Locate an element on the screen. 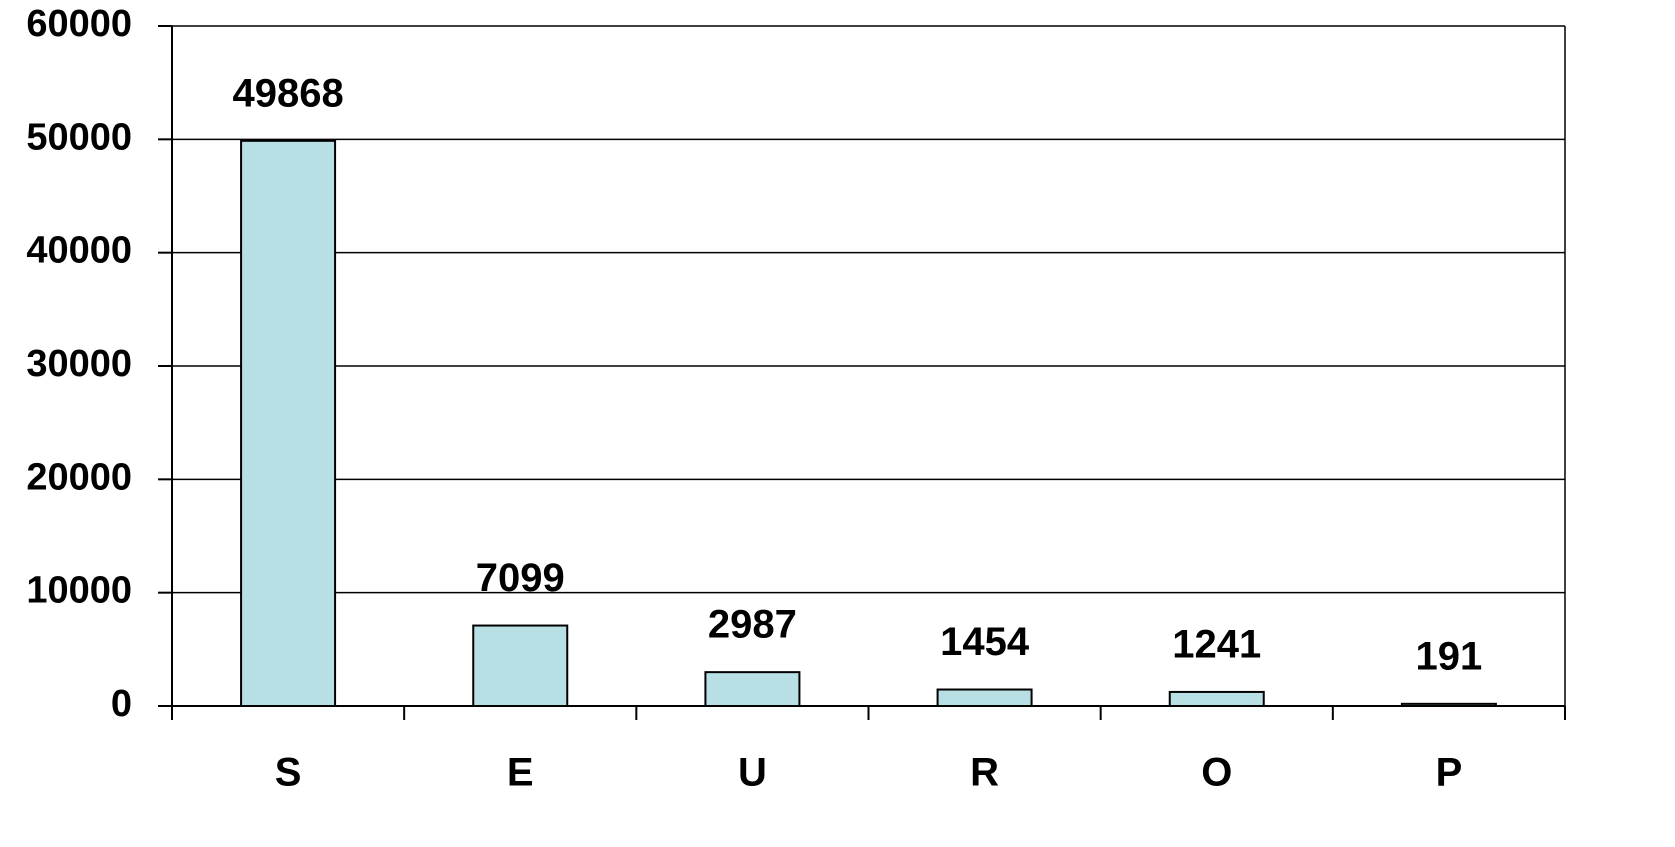 The image size is (1675, 847). y-tick-label: 30000 is located at coordinates (79, 364).